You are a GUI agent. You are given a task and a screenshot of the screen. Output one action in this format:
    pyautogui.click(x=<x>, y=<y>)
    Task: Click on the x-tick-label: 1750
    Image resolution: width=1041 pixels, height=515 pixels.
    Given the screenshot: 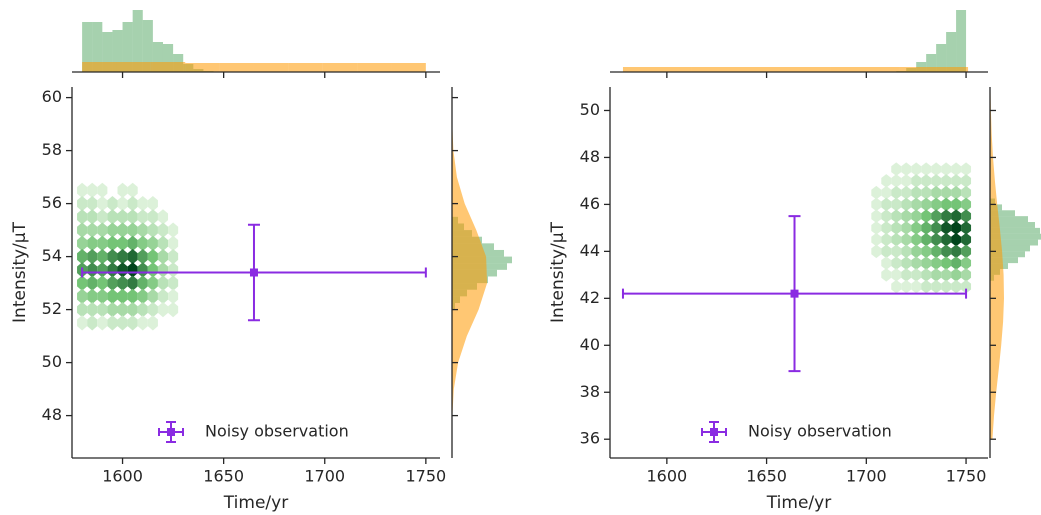 What is the action you would take?
    pyautogui.click(x=425, y=476)
    